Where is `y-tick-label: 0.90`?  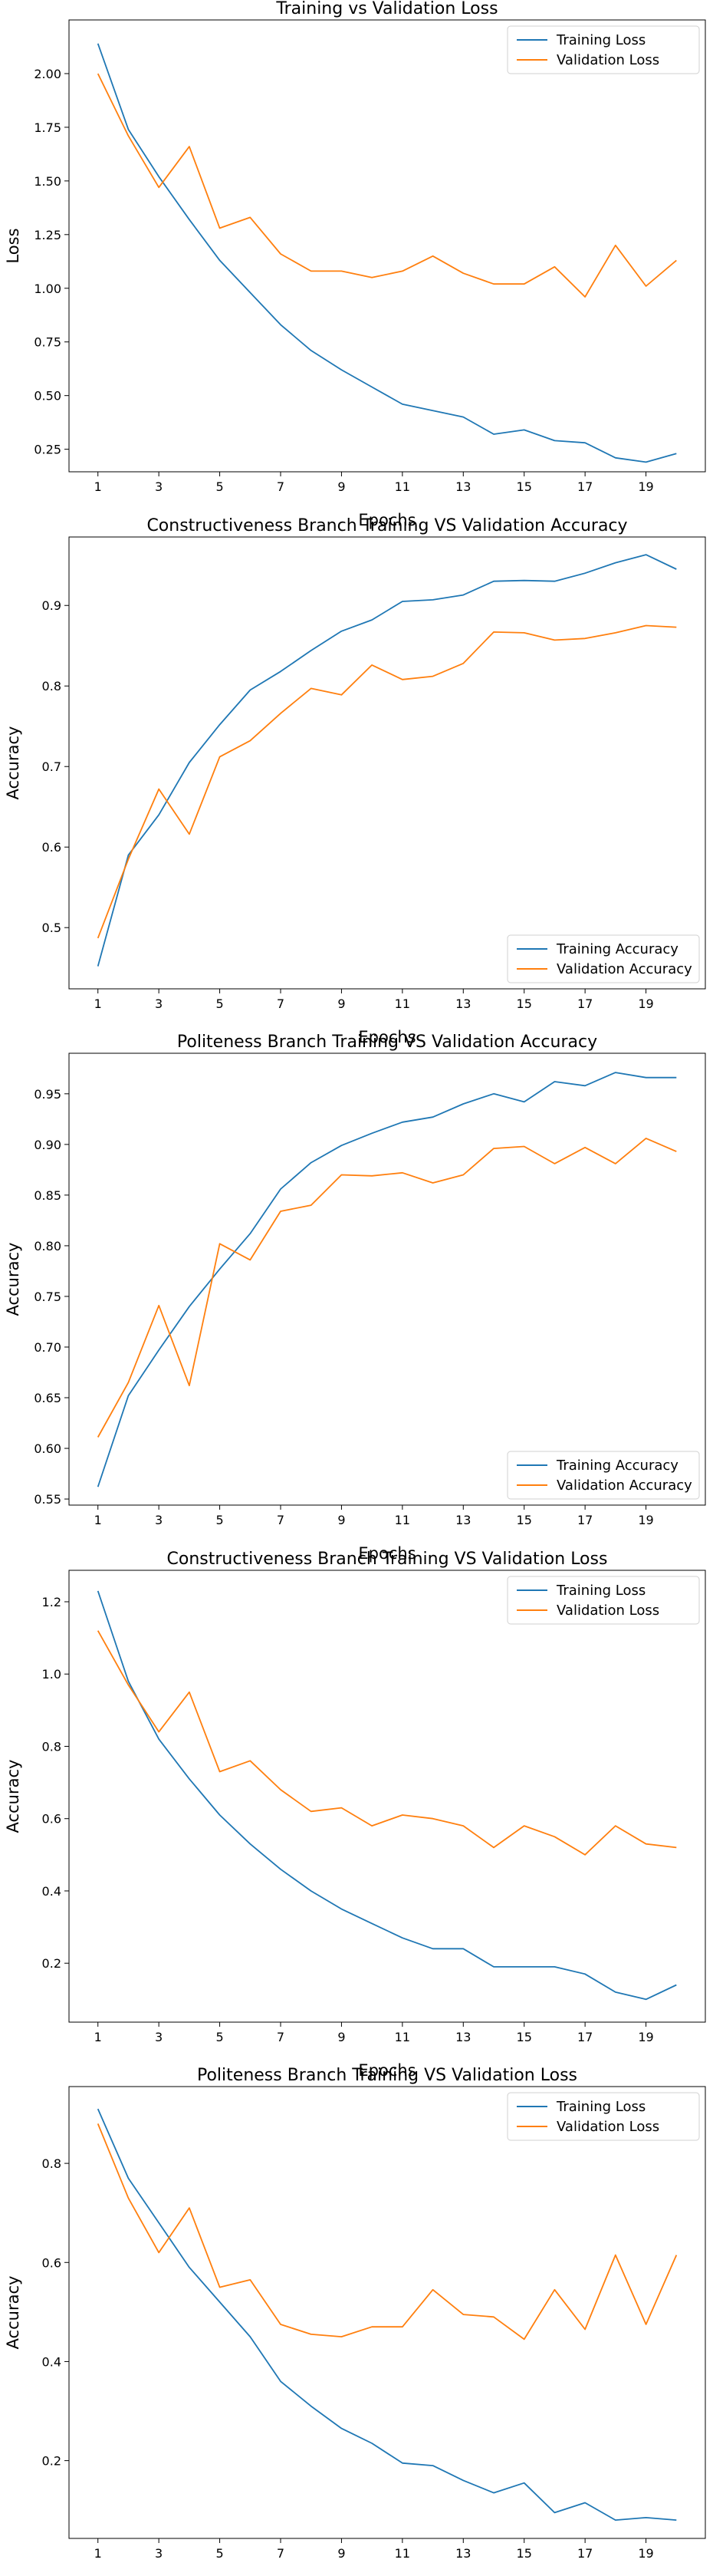 y-tick-label: 0.90 is located at coordinates (48, 1145).